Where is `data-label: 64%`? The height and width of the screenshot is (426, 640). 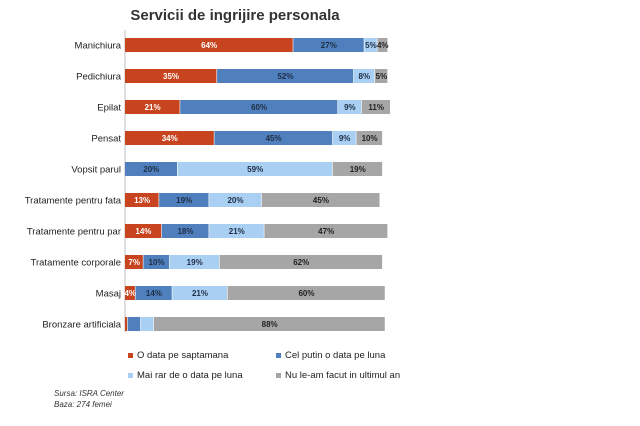 data-label: 64% is located at coordinates (209, 45).